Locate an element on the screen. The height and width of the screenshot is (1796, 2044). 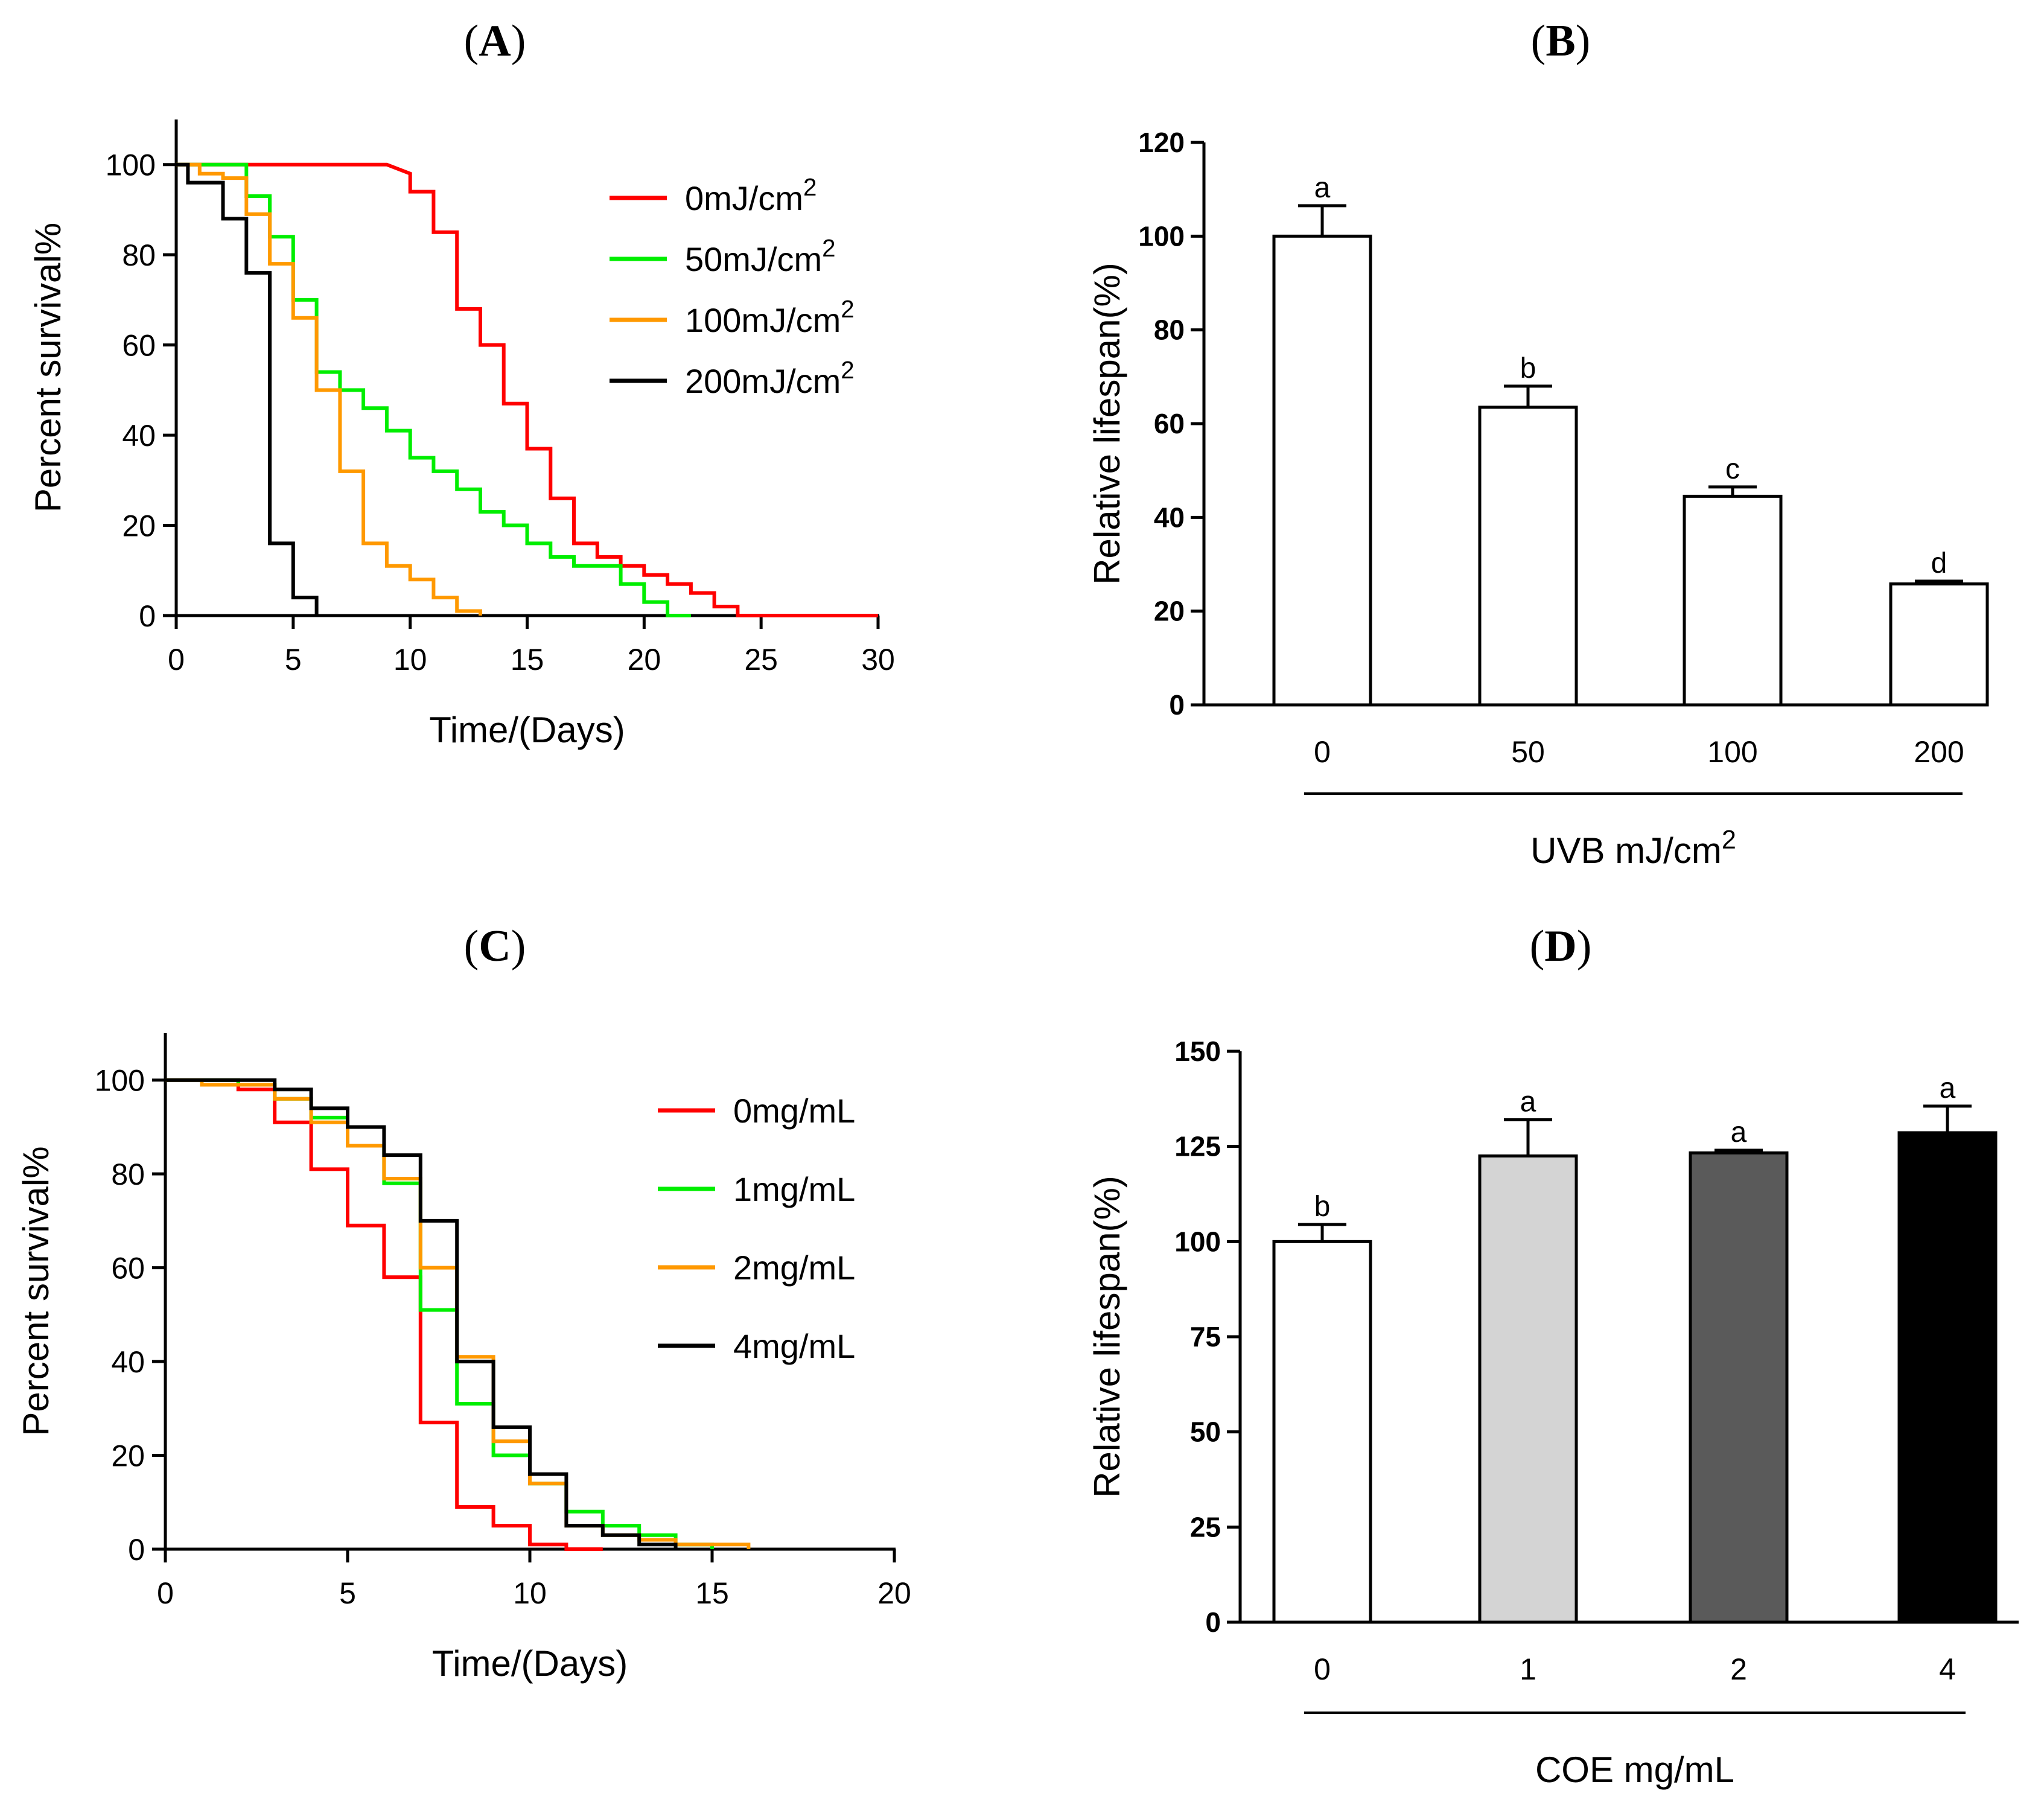
legend-label-4: 4mg/mL is located at coordinates (794, 1346).